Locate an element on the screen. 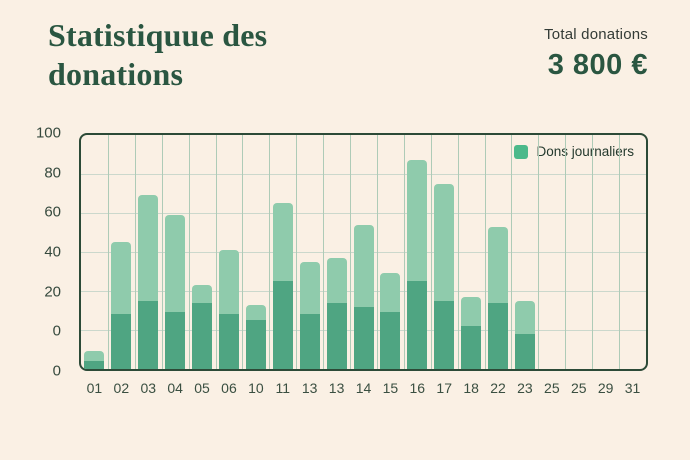 The width and height of the screenshot is (690, 460). y-tick-label: 60 is located at coordinates (52, 212).